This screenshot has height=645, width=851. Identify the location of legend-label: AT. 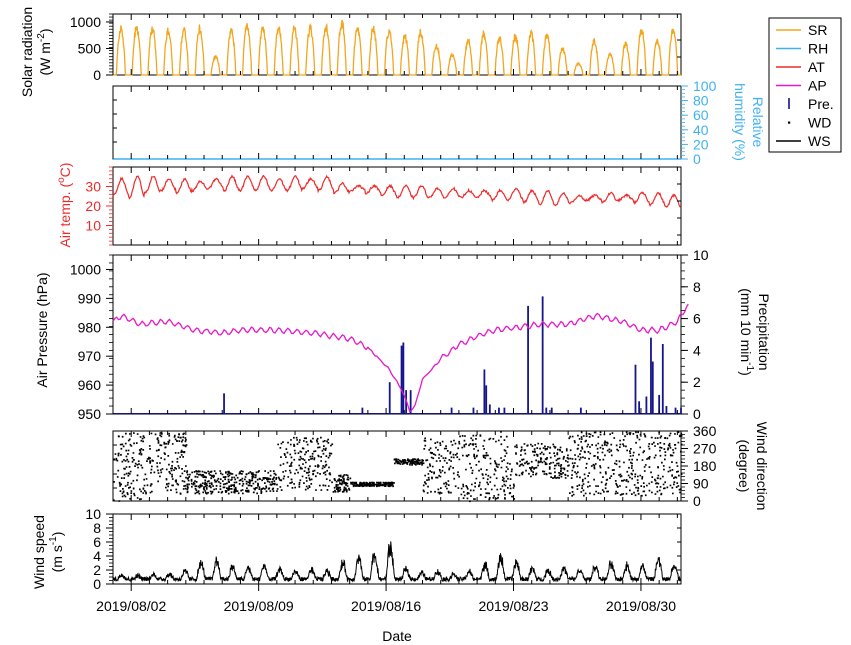
(816, 67).